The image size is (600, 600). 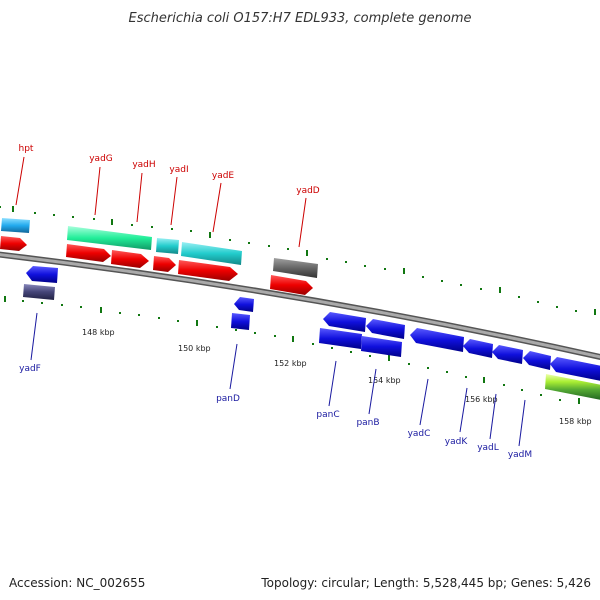 I want to click on gene-label-yadD: yadD, so click(x=308, y=191).